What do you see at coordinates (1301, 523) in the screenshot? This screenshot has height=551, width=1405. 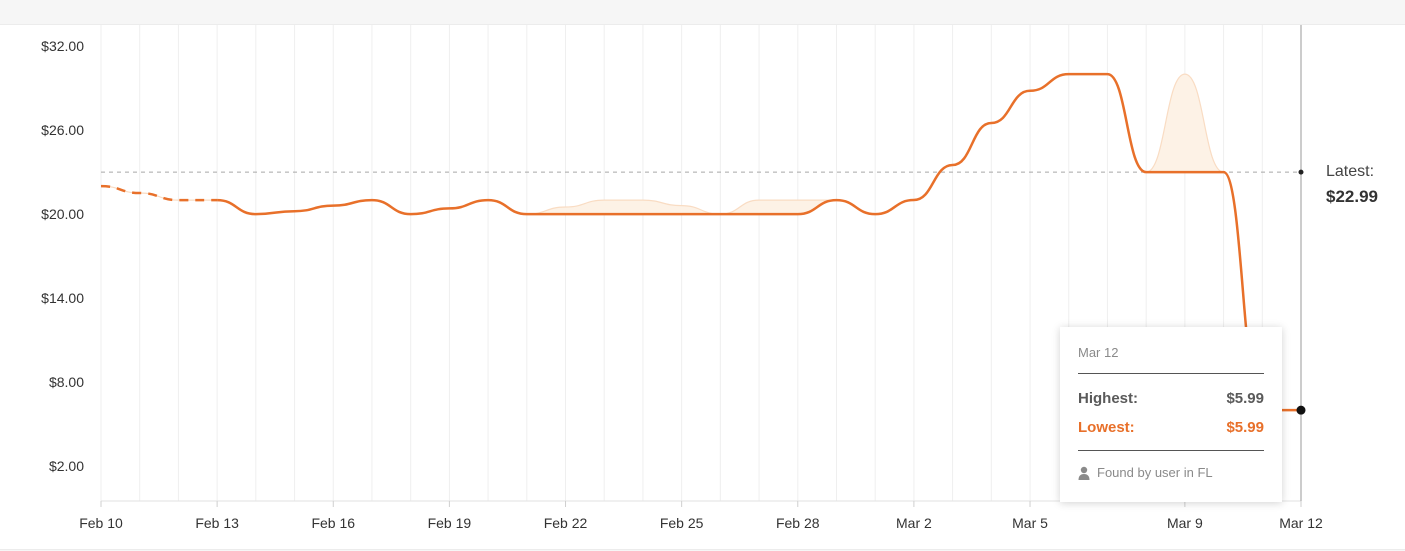 I see `x-tick-label: Mar 12` at bounding box center [1301, 523].